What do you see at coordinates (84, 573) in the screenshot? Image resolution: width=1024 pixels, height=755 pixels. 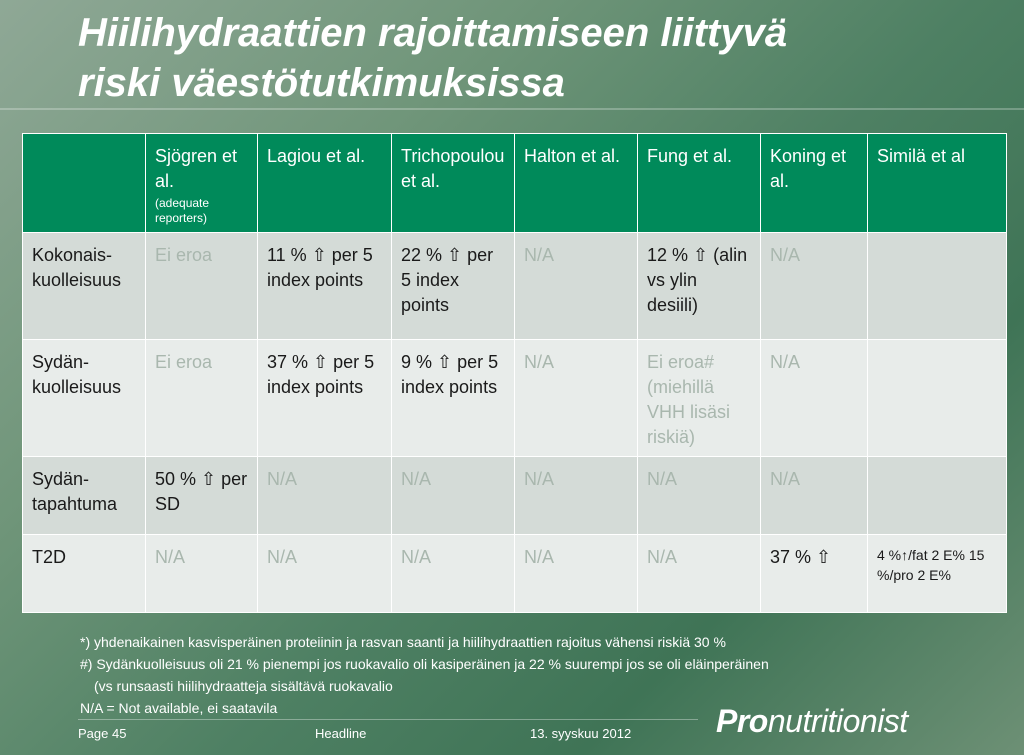 I see `row-label: T2D` at bounding box center [84, 573].